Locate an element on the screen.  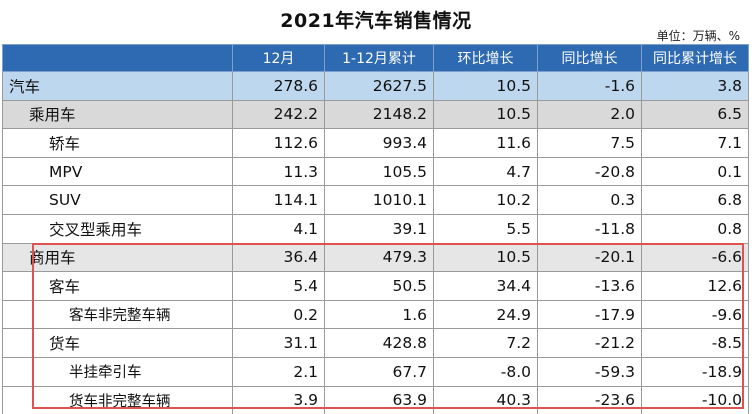
cell-ytd: 63.9 is located at coordinates (379, 399).